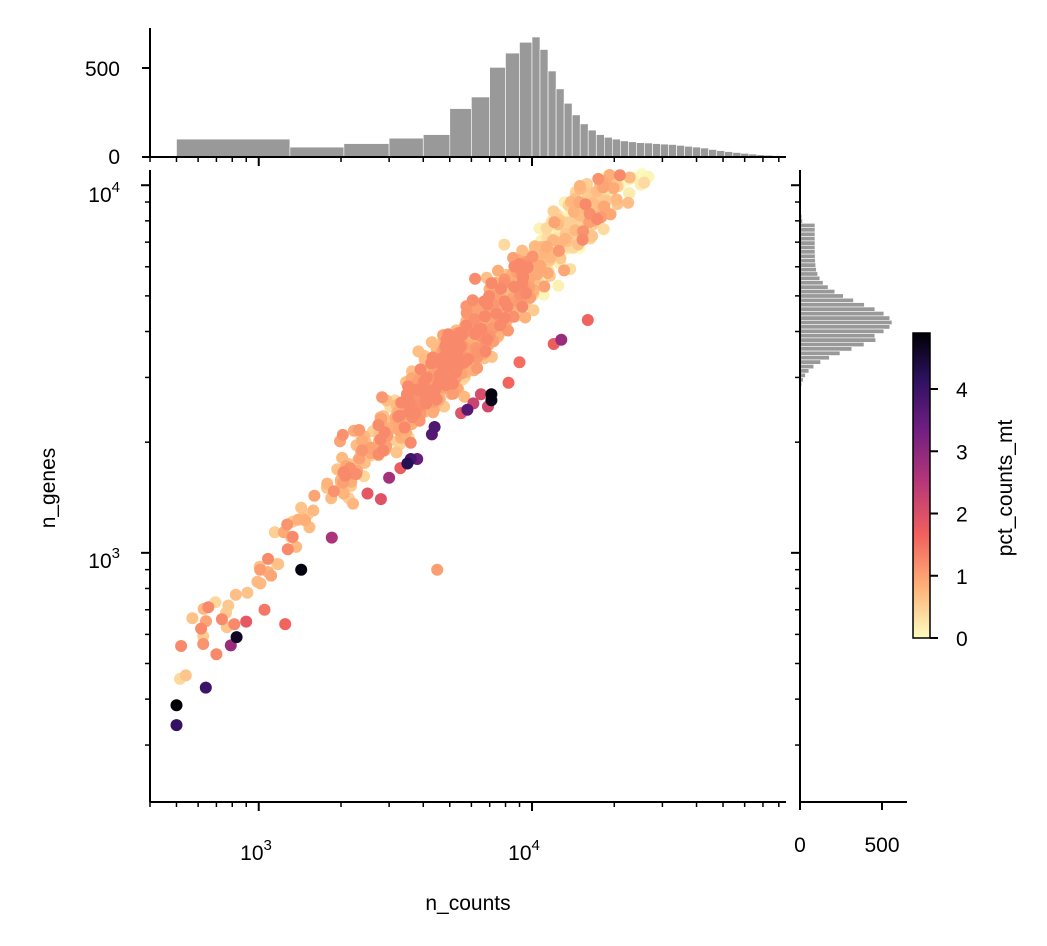 The width and height of the screenshot is (1047, 946). What do you see at coordinates (114, 157) in the screenshot?
I see `top-histogram-tick-label-0: 0` at bounding box center [114, 157].